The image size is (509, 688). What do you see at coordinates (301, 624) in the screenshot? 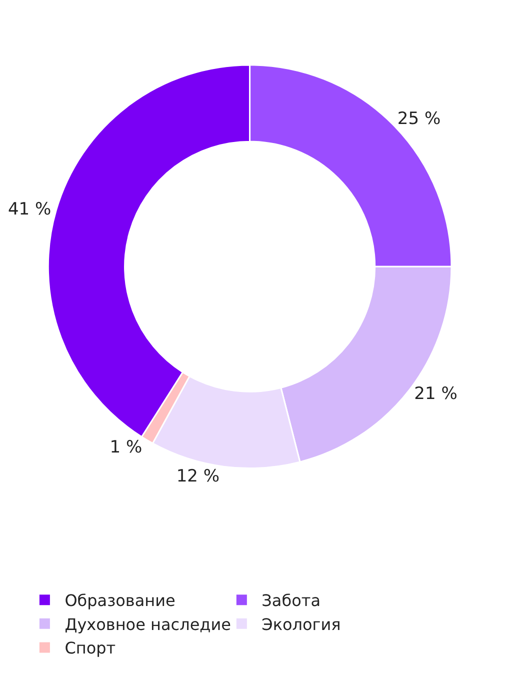
I see `legend-label: Экология` at bounding box center [301, 624].